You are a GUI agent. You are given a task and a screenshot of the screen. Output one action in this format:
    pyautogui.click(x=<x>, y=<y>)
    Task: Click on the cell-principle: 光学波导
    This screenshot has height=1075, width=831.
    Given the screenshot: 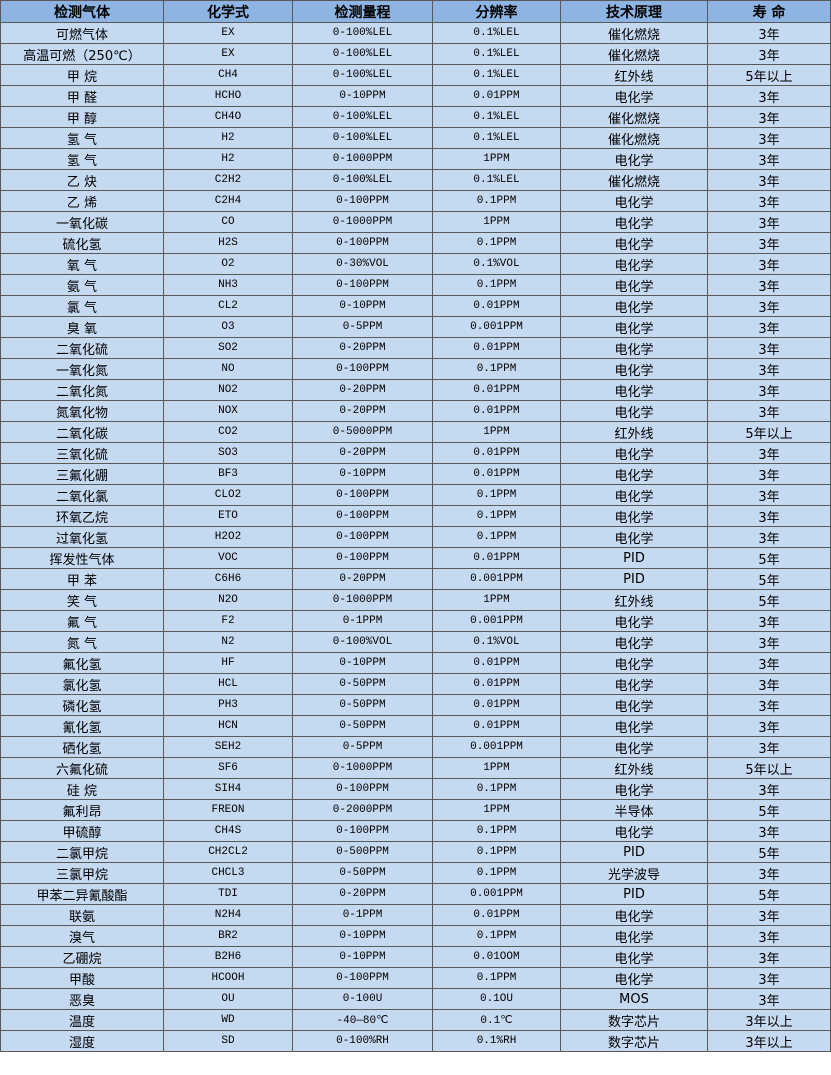 What is the action you would take?
    pyautogui.click(x=634, y=873)
    